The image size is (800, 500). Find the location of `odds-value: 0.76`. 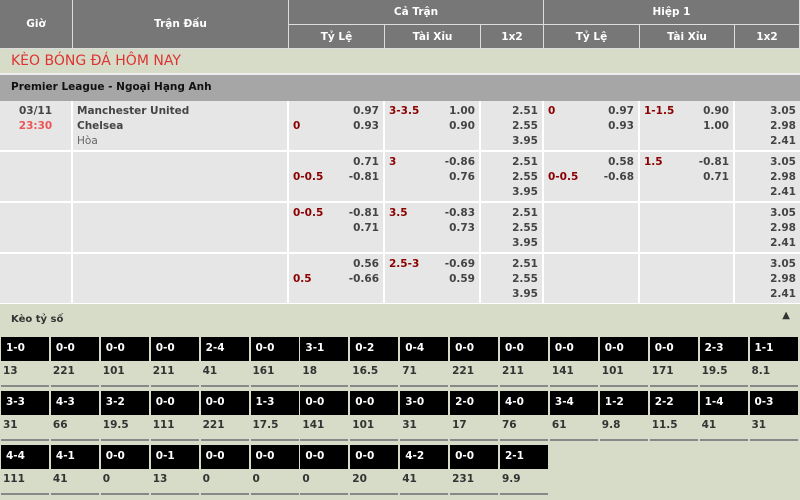

odds-value: 0.76 is located at coordinates (462, 177).